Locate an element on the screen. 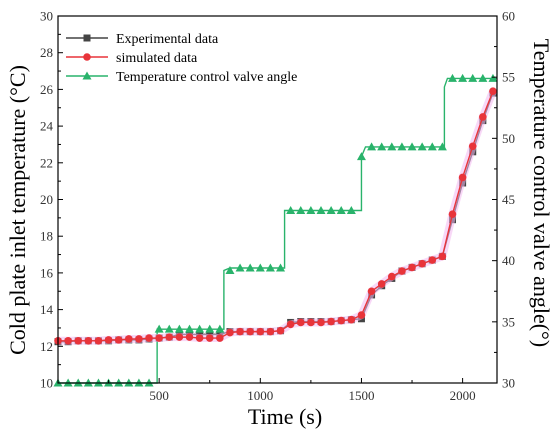 The height and width of the screenshot is (437, 550). legend-entry: Experimental data is located at coordinates (142, 39).